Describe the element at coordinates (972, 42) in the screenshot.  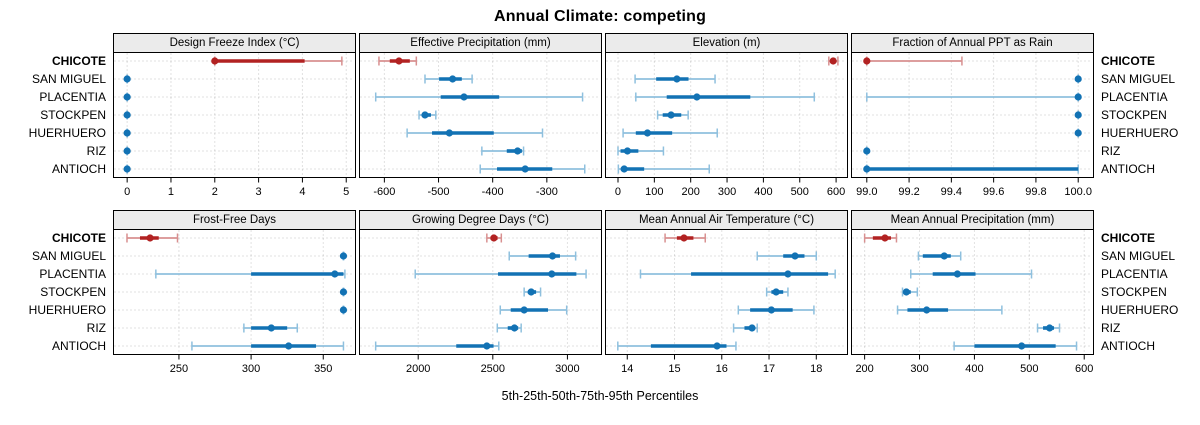
I see `panel-strip-title: Fraction of Annual PPT as Rain` at that location.